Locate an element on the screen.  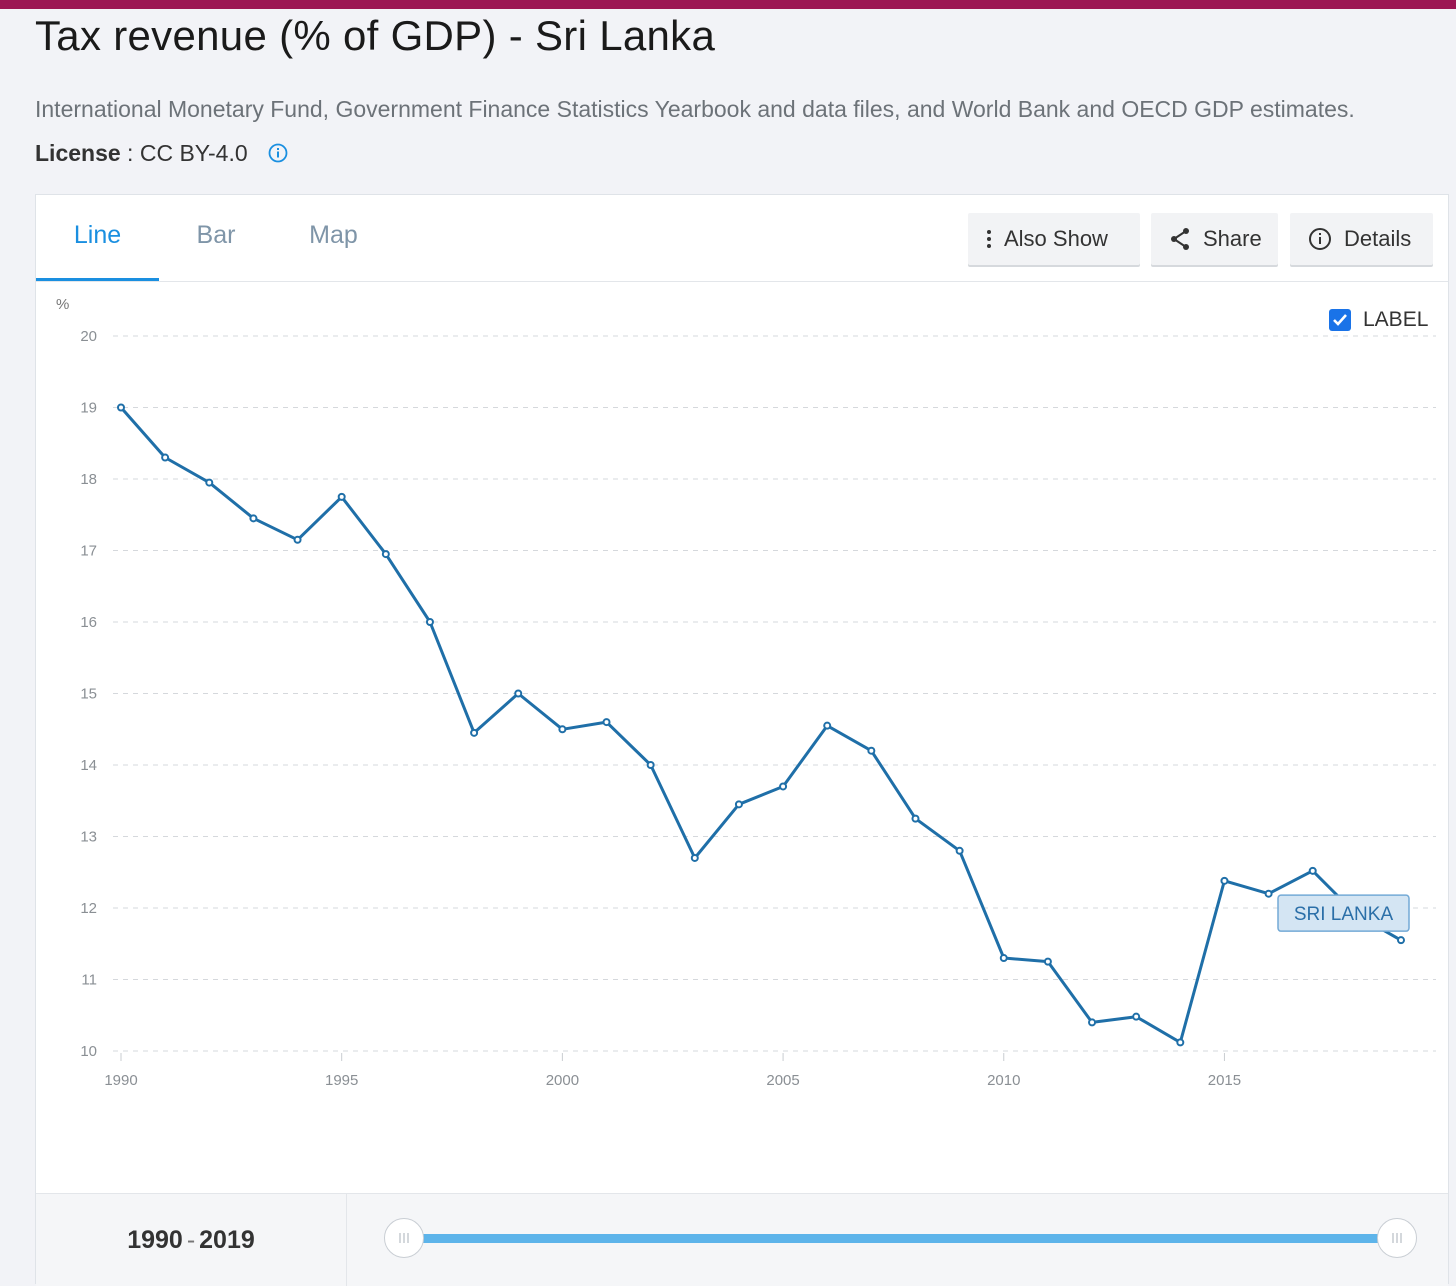
chart-tabs: Line Bar Map Also Show Share Details is located at coordinates (742, 238).